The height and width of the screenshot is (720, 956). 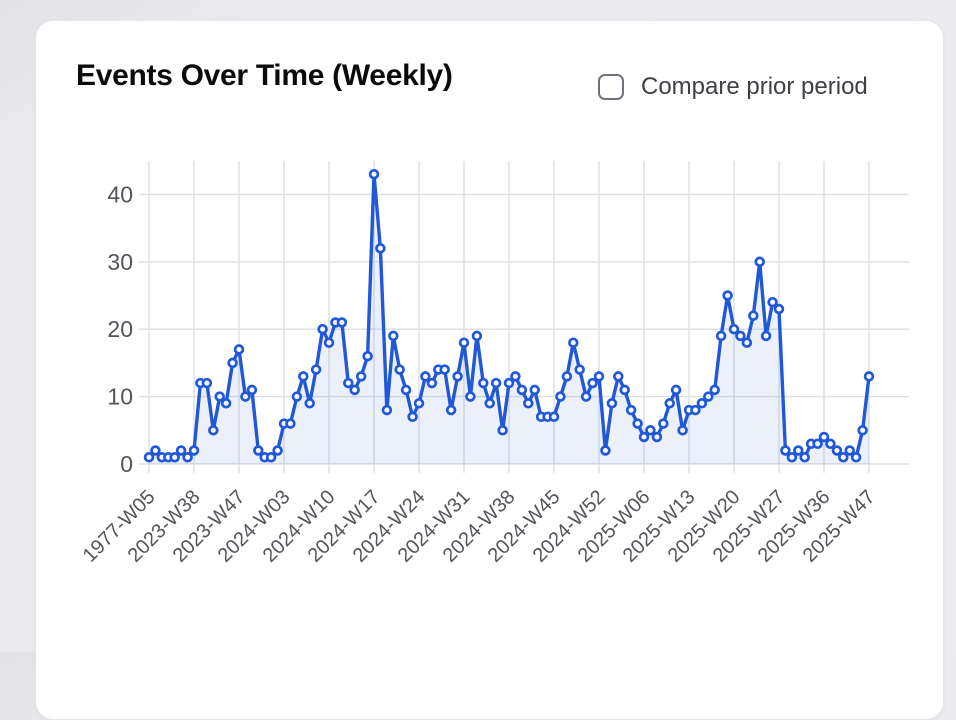 What do you see at coordinates (479, 526) in the screenshot?
I see `svg-text: 2024-W38` at bounding box center [479, 526].